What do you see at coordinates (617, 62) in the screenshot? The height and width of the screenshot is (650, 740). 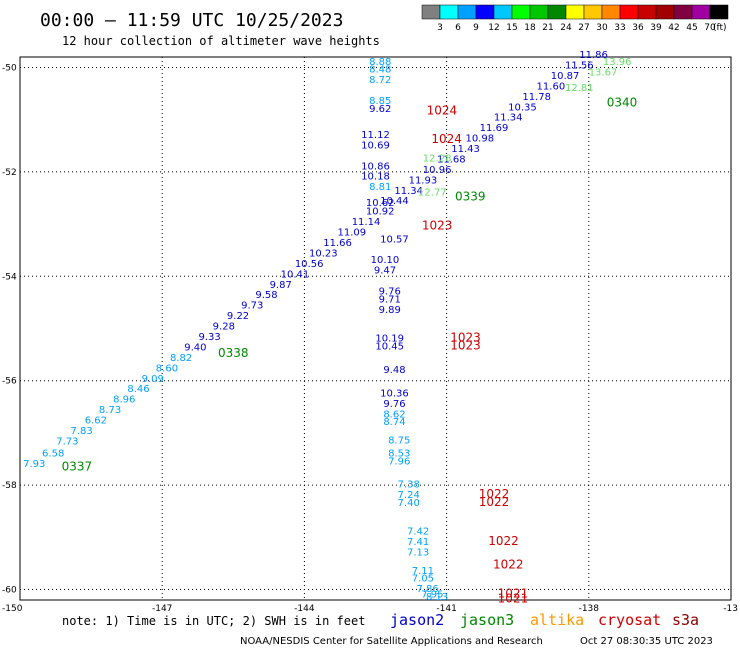 I see `wave-height-point: 13.96` at bounding box center [617, 62].